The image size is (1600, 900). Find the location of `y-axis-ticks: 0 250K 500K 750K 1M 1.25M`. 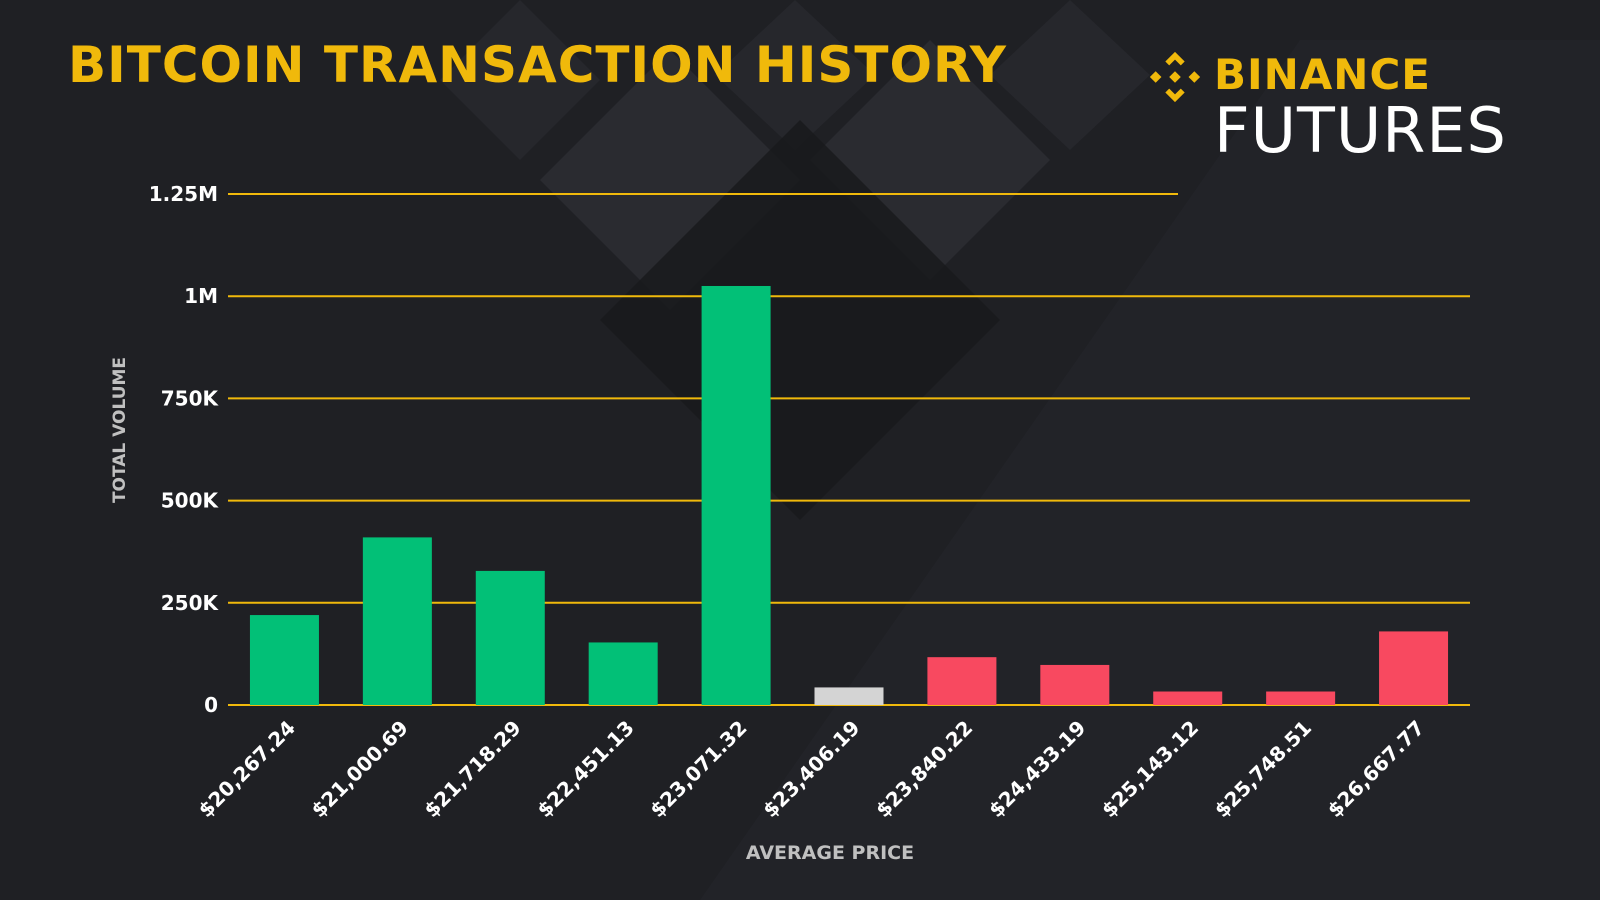

y-axis-ticks: 0 250K 500K 750K 1M 1.25M is located at coordinates (184, 449).